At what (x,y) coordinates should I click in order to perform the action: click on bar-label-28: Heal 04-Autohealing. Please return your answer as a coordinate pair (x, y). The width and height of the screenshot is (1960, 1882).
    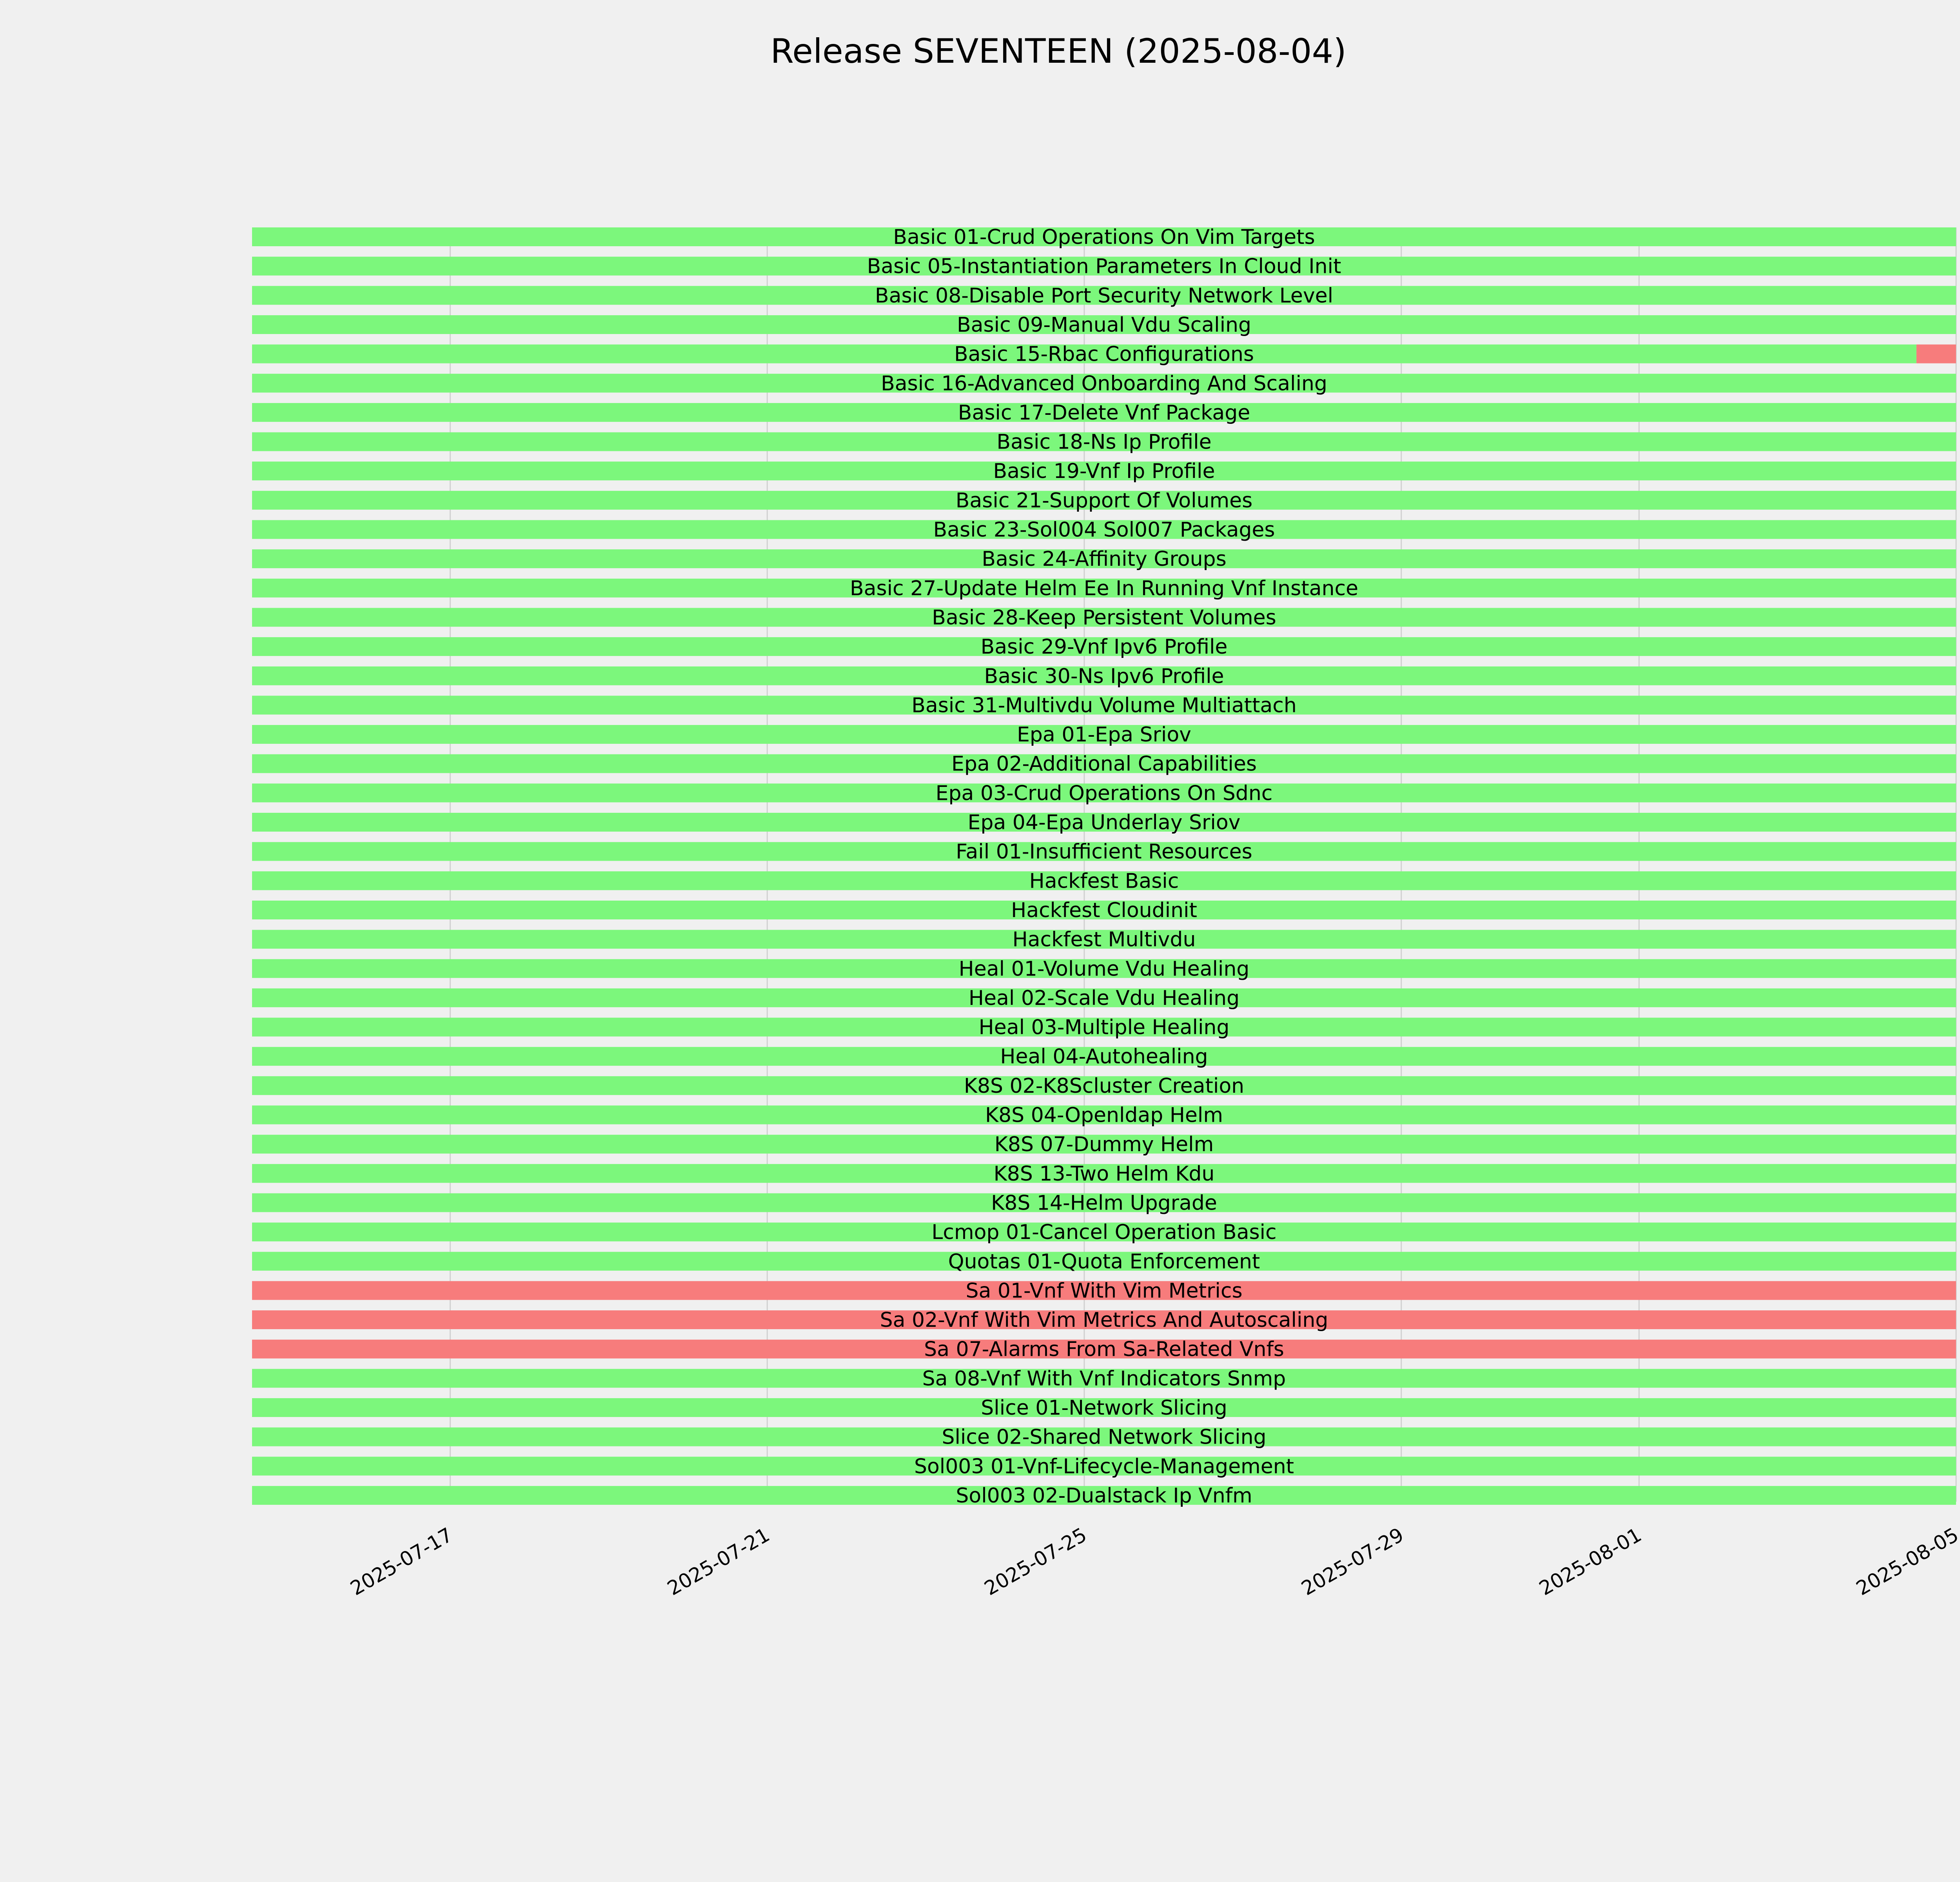
    Looking at the image, I should click on (1104, 1056).